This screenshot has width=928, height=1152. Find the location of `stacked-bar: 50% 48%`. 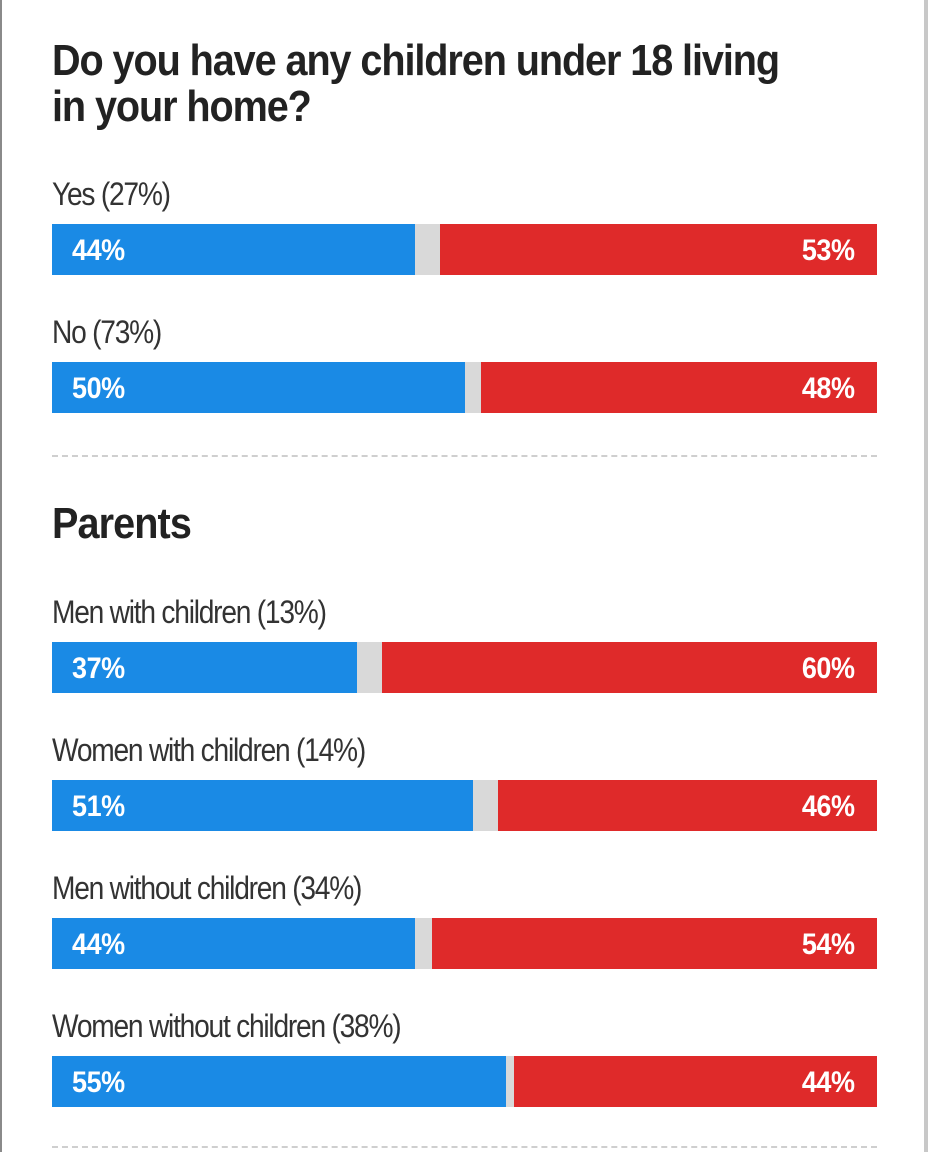

stacked-bar: 50% 48% is located at coordinates (464, 387).